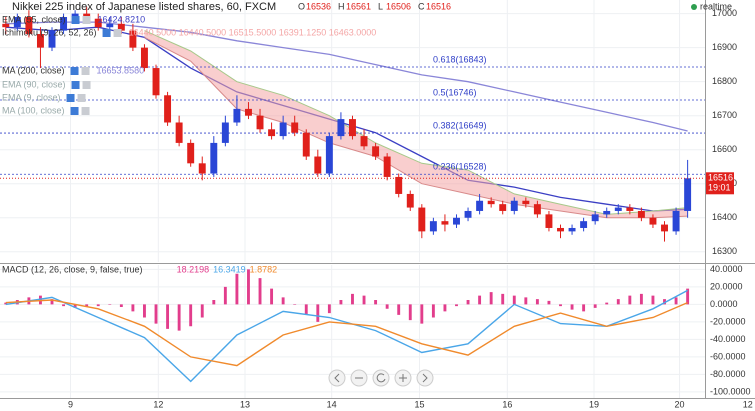 Image resolution: width=755 pixels, height=411 pixels. Describe the element at coordinates (425, 378) in the screenshot. I see `scroll-right-button` at that location.